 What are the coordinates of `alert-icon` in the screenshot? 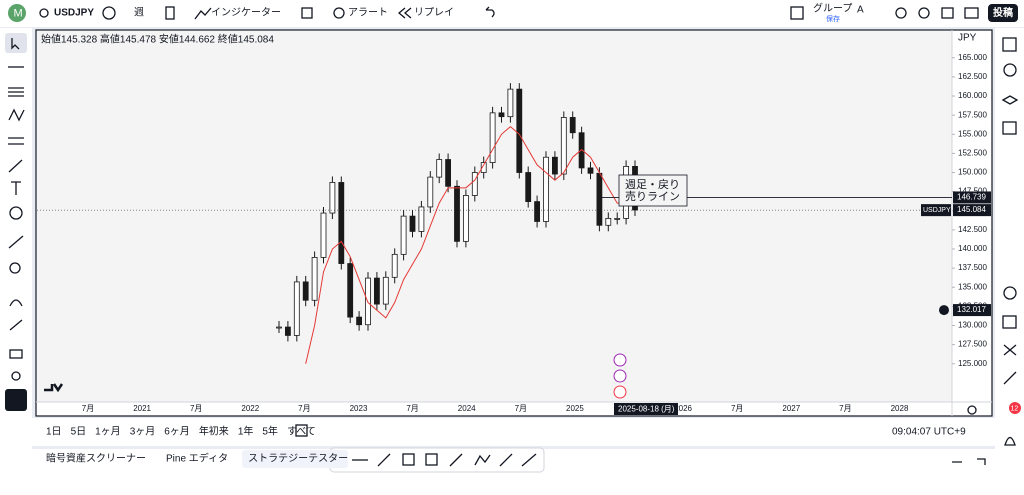 It's located at (339, 13).